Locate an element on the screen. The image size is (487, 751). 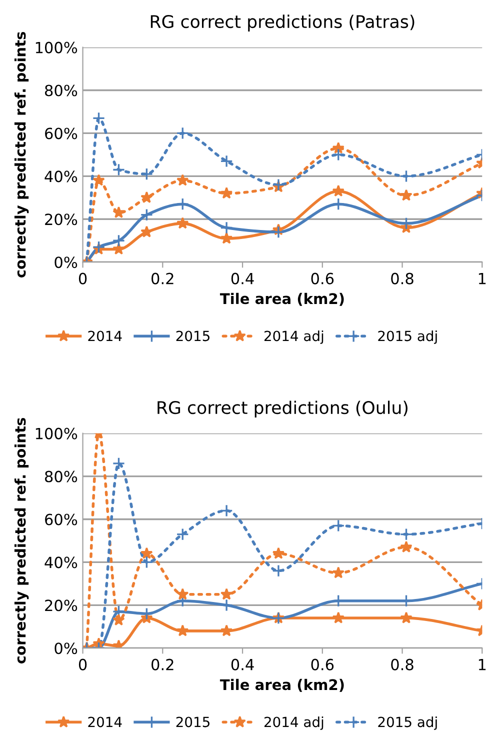
chart-title: RG correct predictions (Oulu) is located at coordinates (283, 409).